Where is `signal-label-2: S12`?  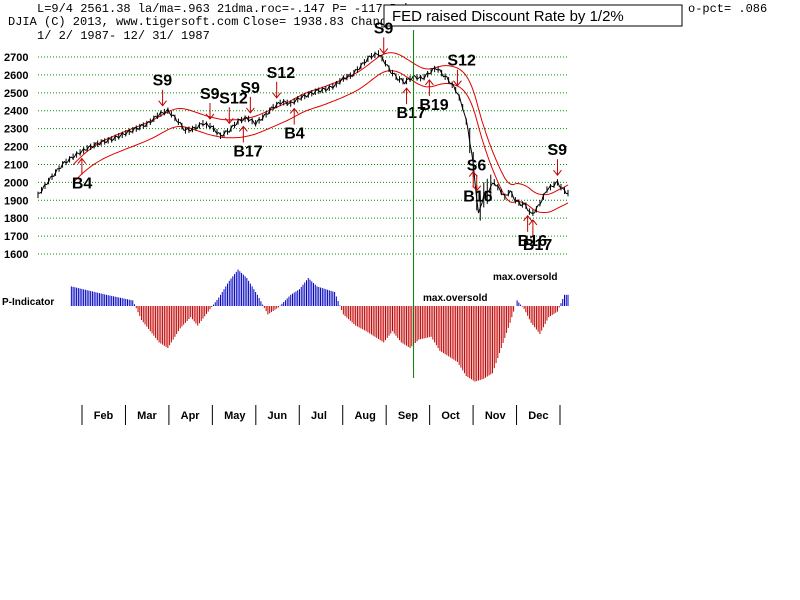
signal-label-2: S12 is located at coordinates (233, 98).